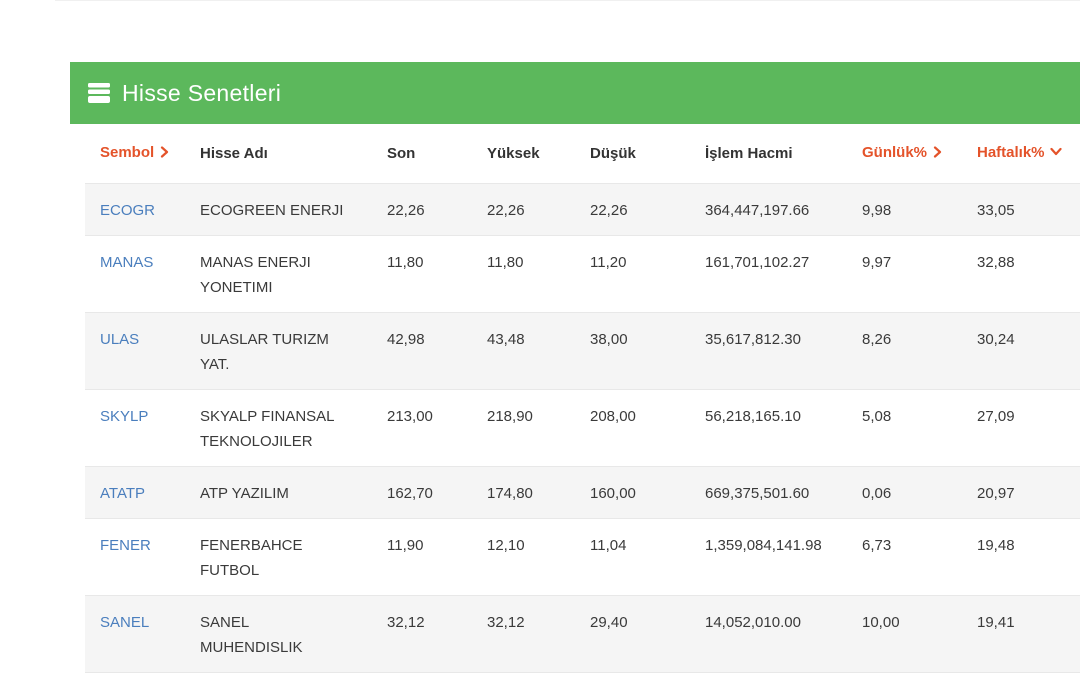 Image resolution: width=1080 pixels, height=681 pixels. Describe the element at coordinates (135, 274) in the screenshot. I see `cell-symbol: MANAS` at that location.